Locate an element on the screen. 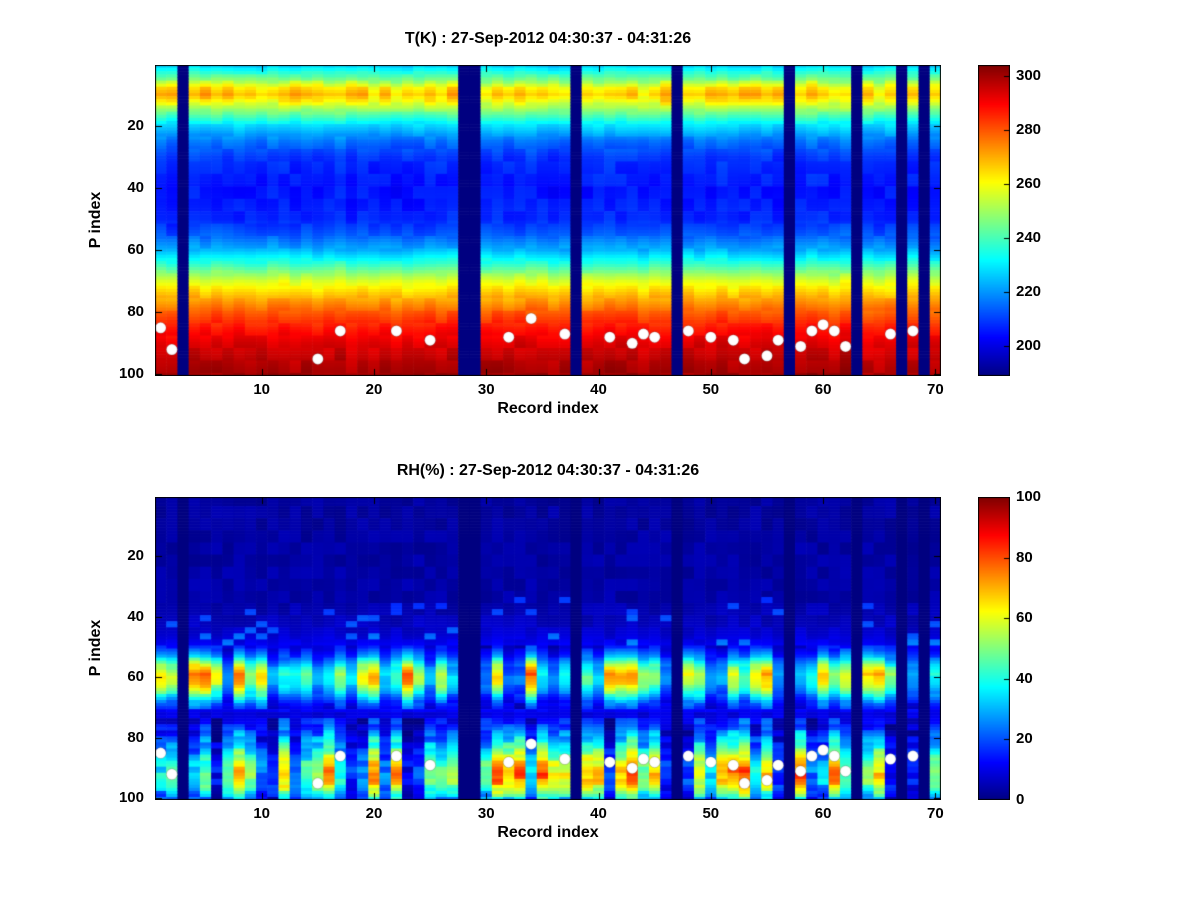 The height and width of the screenshot is (900, 1200). colorbar-tick-label: 260 is located at coordinates (1029, 183).